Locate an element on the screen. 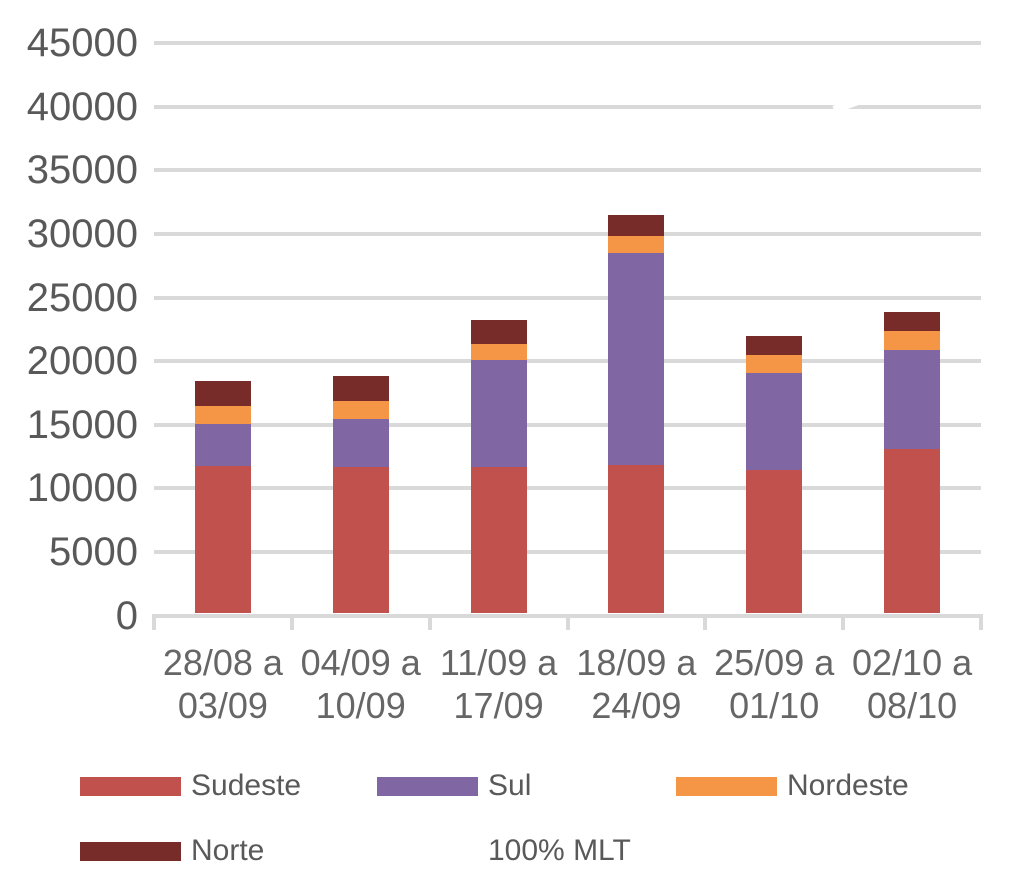  y-tick-label-20000: 20000 is located at coordinates (82, 361).